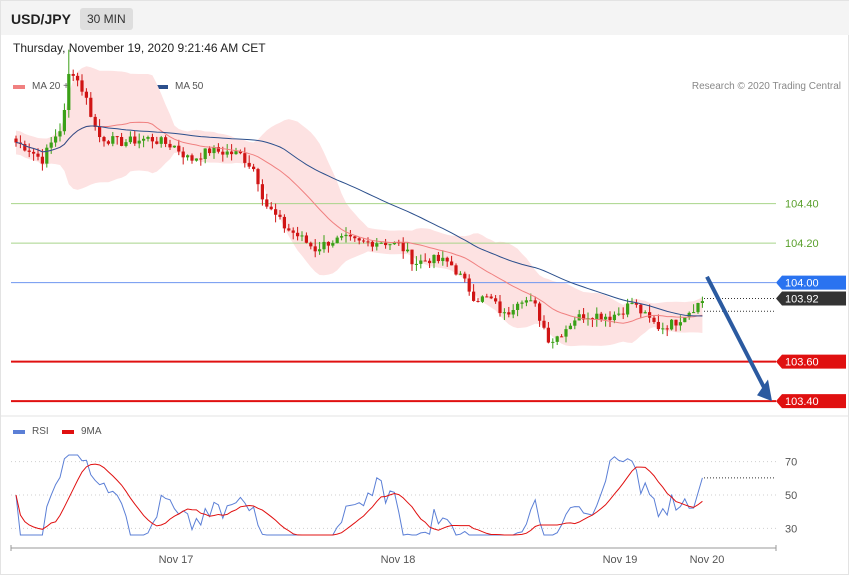 Image resolution: width=850 pixels, height=576 pixels. What do you see at coordinates (764, 390) in the screenshot?
I see `projection-arrowhead` at bounding box center [764, 390].